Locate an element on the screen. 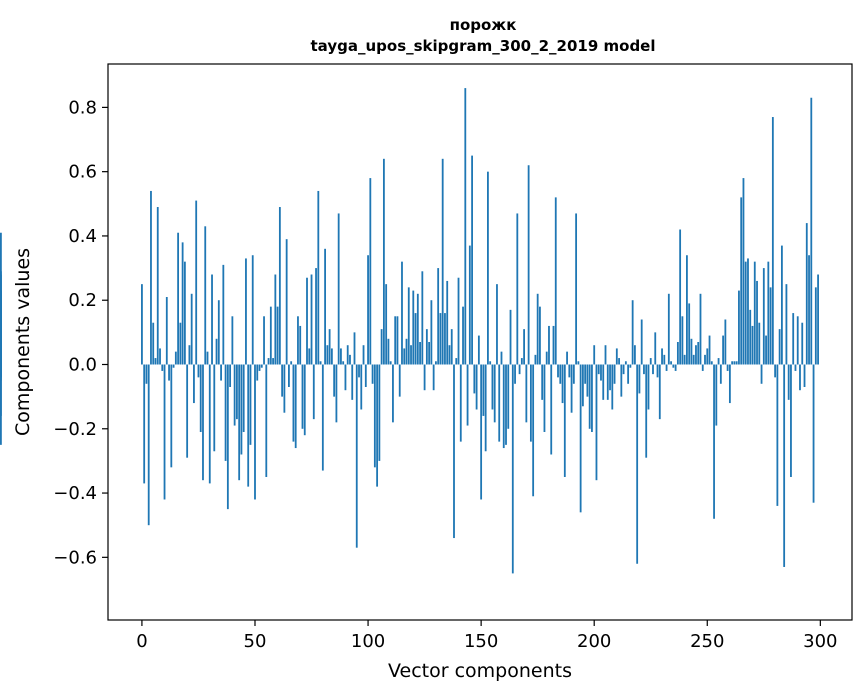 The width and height of the screenshot is (867, 696). x-tick-label: 300 is located at coordinates (820, 641).